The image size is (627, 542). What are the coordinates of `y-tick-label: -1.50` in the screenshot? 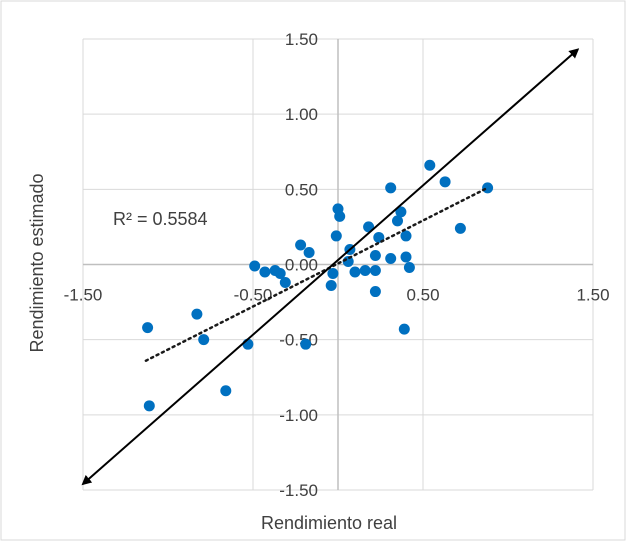 It's located at (298, 490).